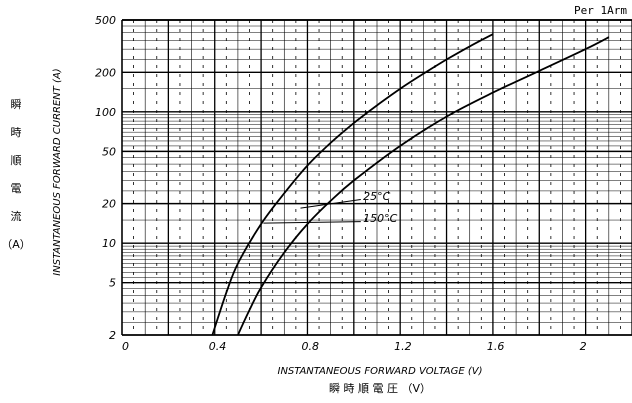  Describe the element at coordinates (109, 151) in the screenshot. I see `y-tick-label: 50` at that location.